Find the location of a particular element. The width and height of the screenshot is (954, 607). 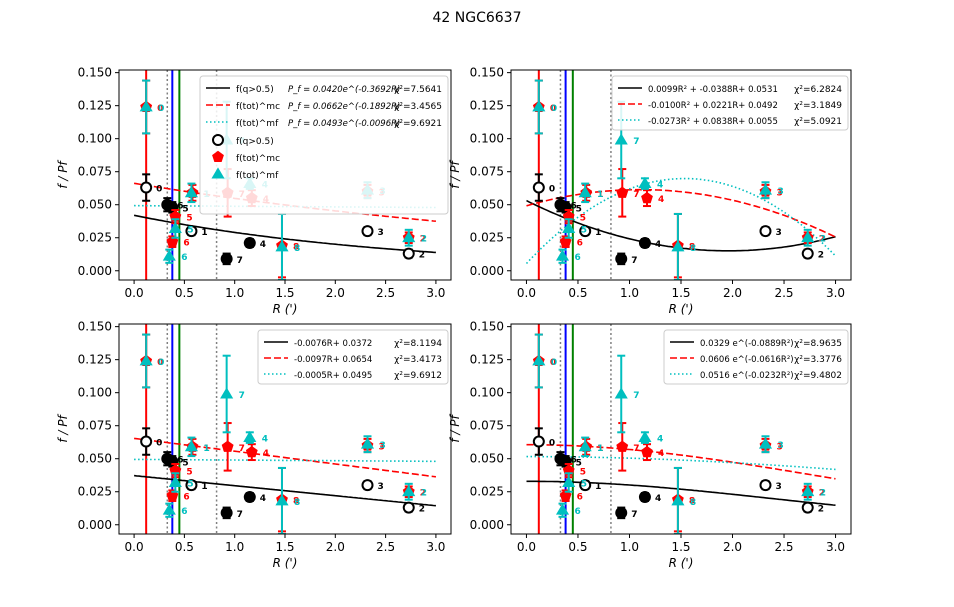

y-tick-label: 0.025 is located at coordinates (487, 492).